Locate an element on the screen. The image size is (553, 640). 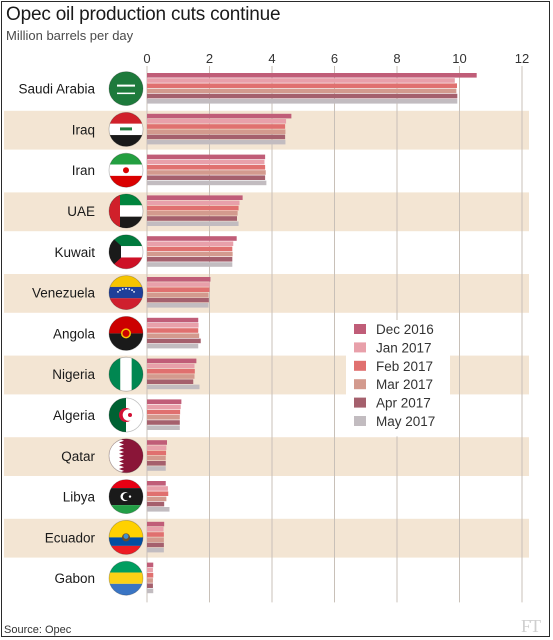
category-label: Gabon is located at coordinates (74, 578).